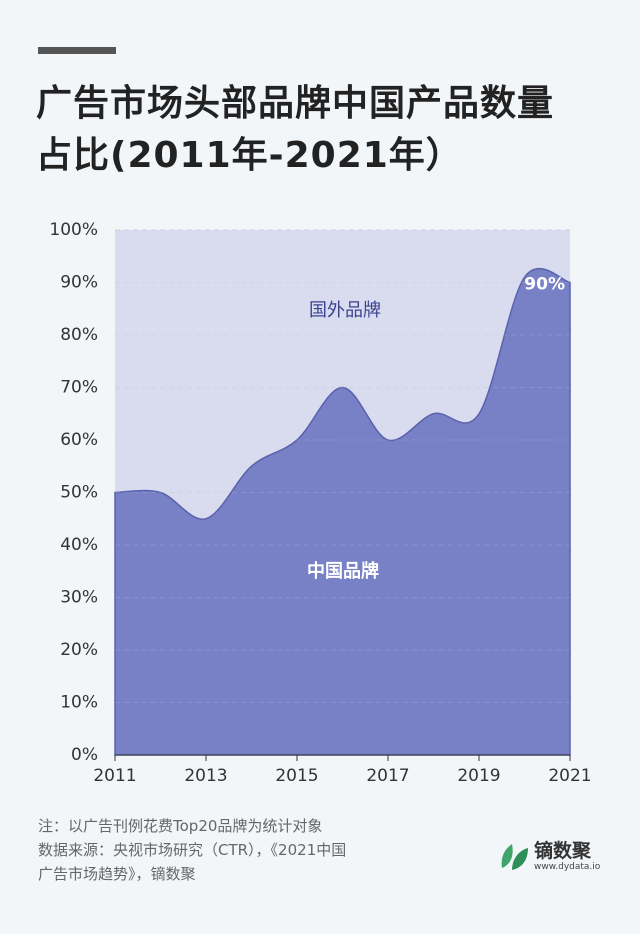 The height and width of the screenshot is (934, 640). What do you see at coordinates (295, 130) in the screenshot?
I see `chart-title: 广告市场头部品牌中国产品数量 占比(2011年-2021年）` at bounding box center [295, 130].